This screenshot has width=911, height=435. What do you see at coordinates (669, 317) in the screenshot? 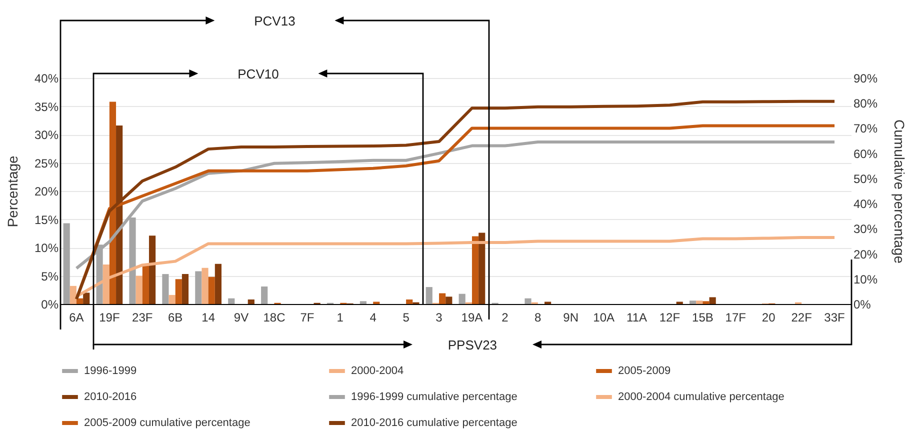
I see `x-tick-label: 12F` at bounding box center [669, 317].